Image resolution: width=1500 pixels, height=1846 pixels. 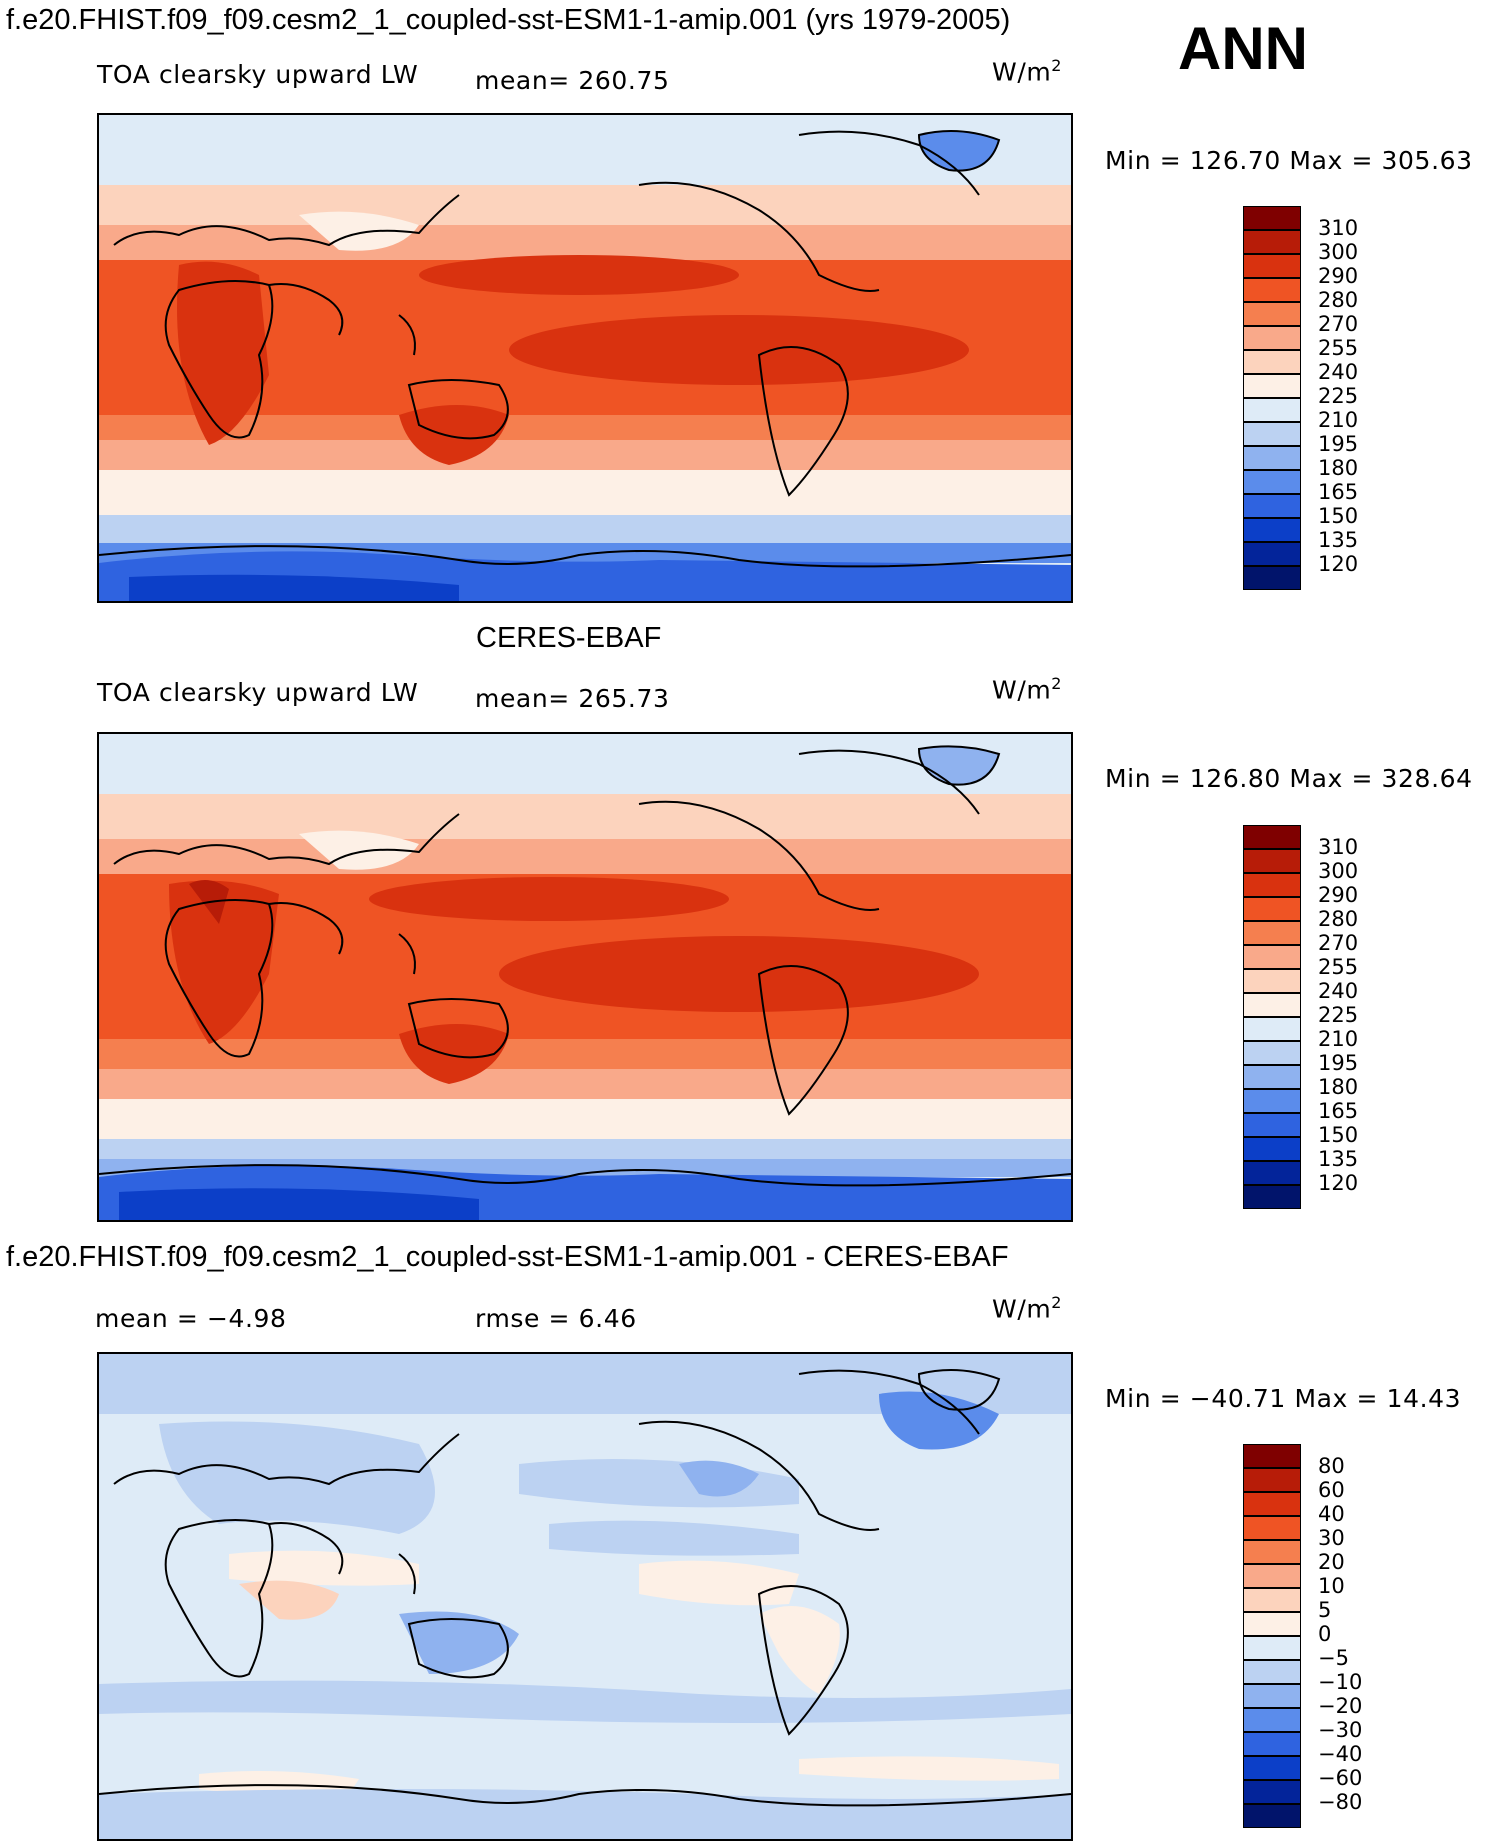 I want to click on panel1-colorbar-label: 135, so click(x=1338, y=540).